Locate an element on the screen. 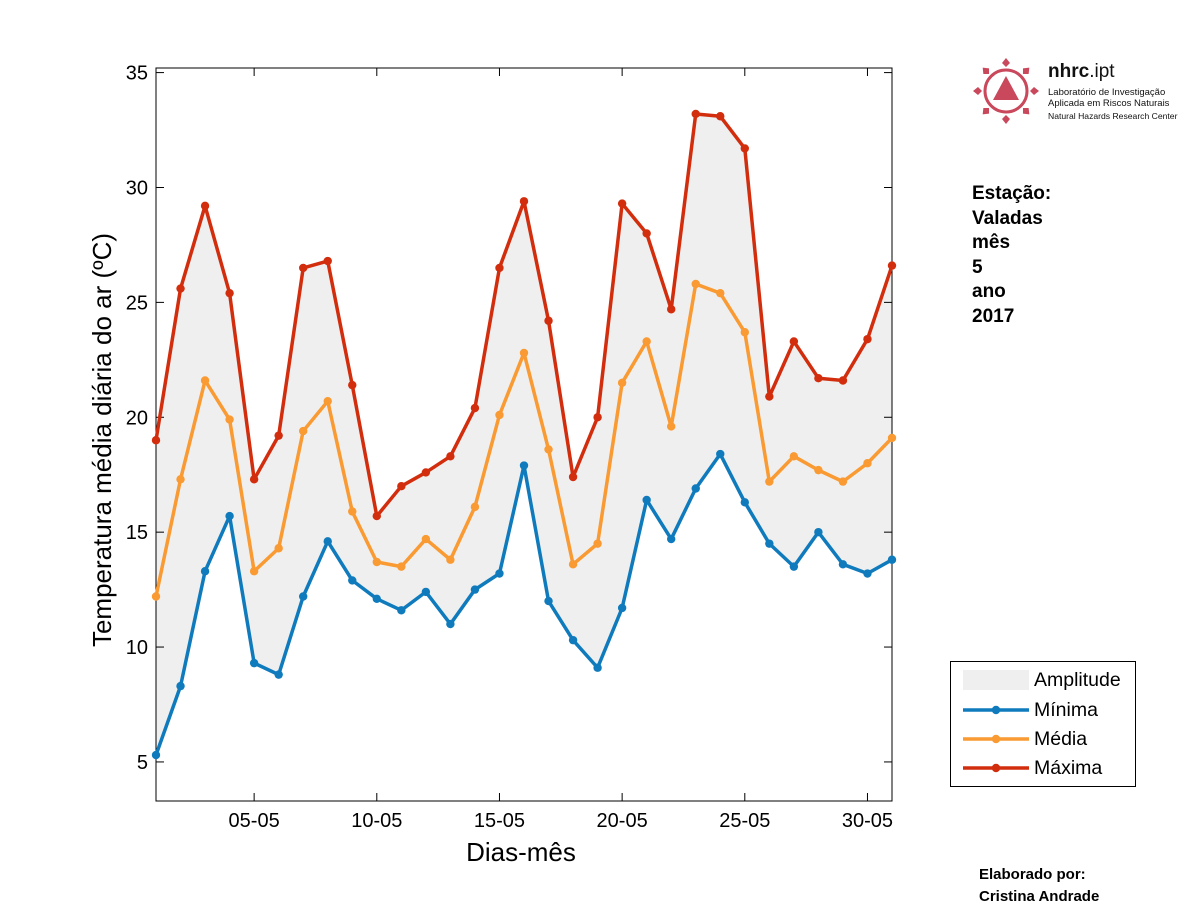 This screenshot has height=908, width=1200. y-axis-label: Temperatura média diária do ar (ºC) is located at coordinates (102, 440).